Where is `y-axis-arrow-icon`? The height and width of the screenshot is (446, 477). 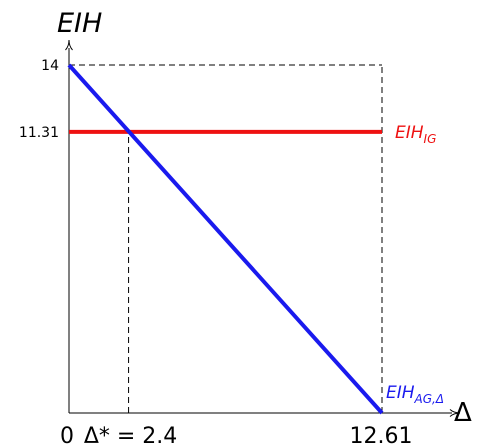 y-axis-arrow-icon is located at coordinates (69, 45).